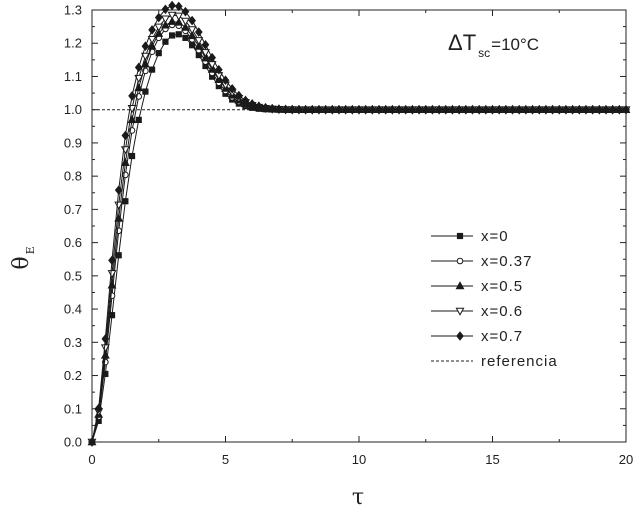 This screenshot has height=515, width=640. Describe the element at coordinates (515, 44) in the screenshot. I see `annotation-value: =10°C` at that location.